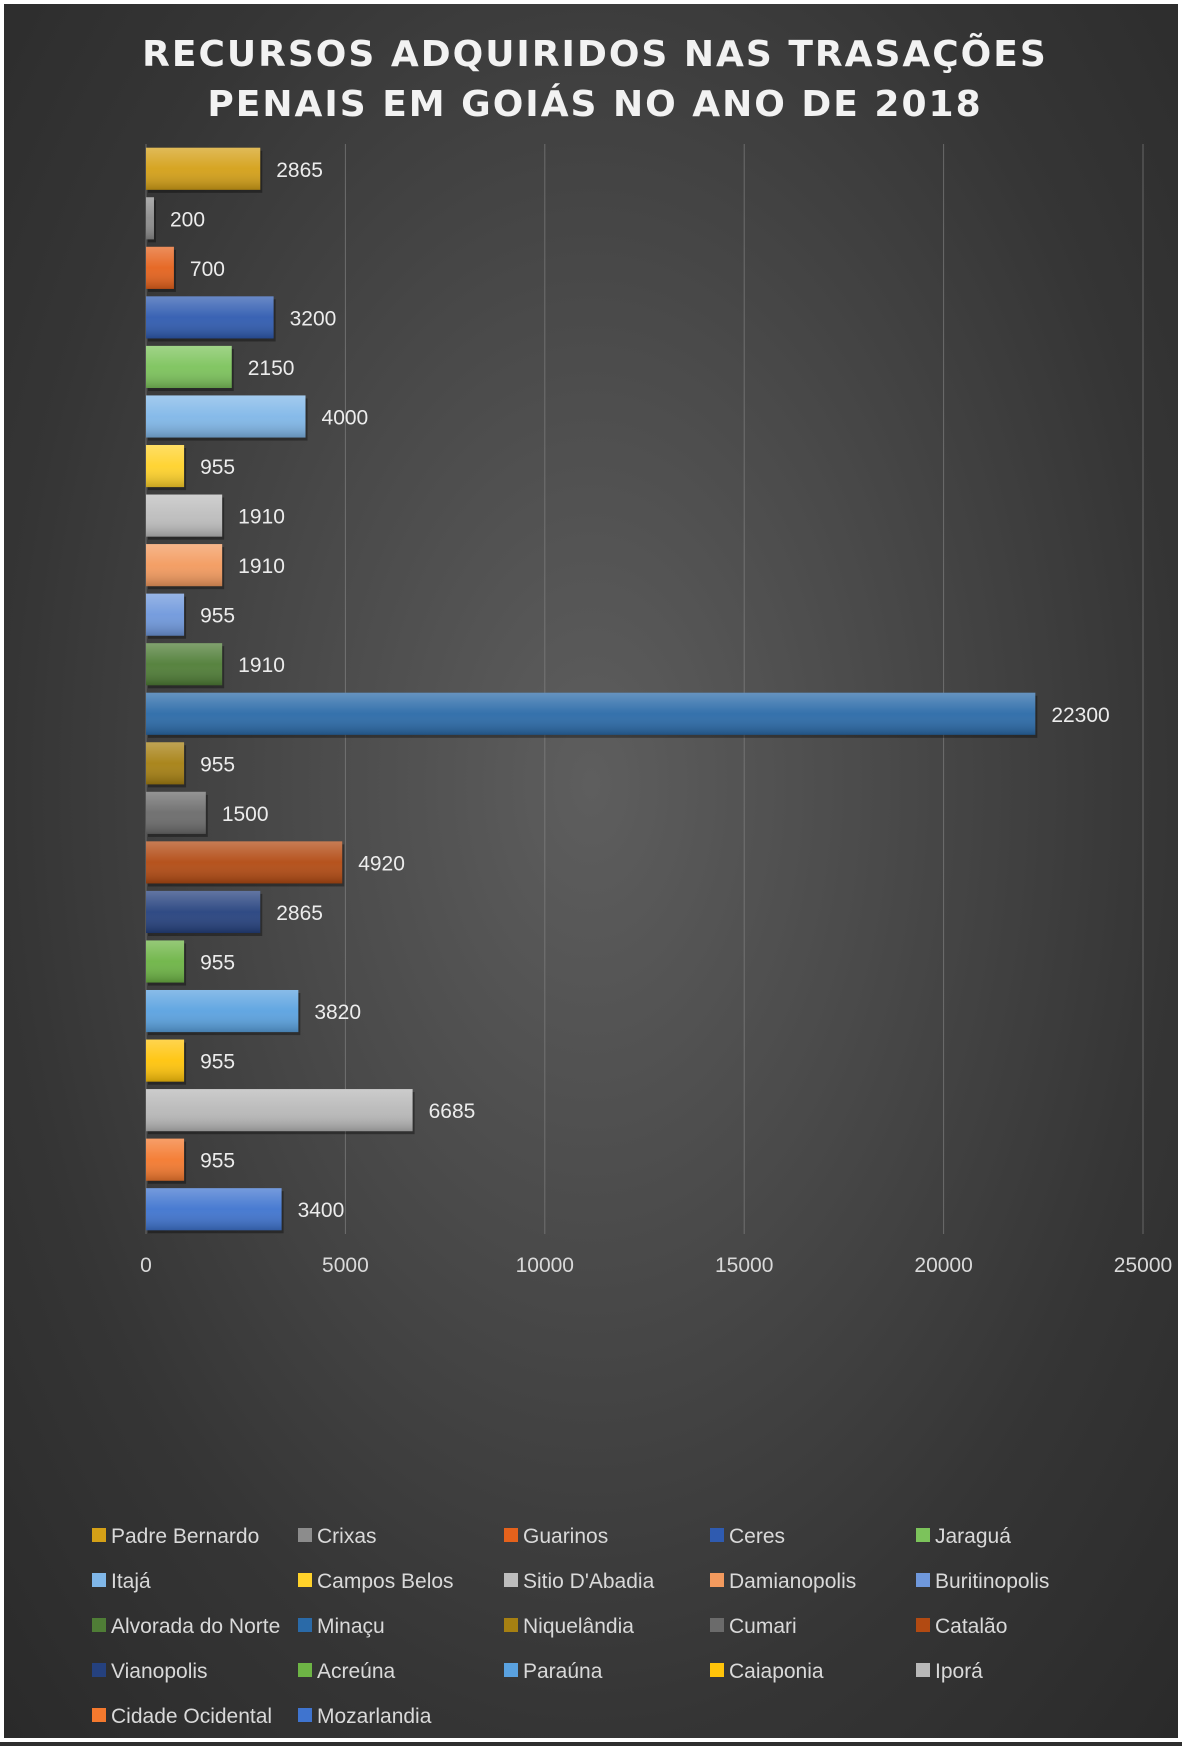 Image resolution: width=1182 pixels, height=1746 pixels. Describe the element at coordinates (207, 269) in the screenshot. I see `data-label: 700` at that location.